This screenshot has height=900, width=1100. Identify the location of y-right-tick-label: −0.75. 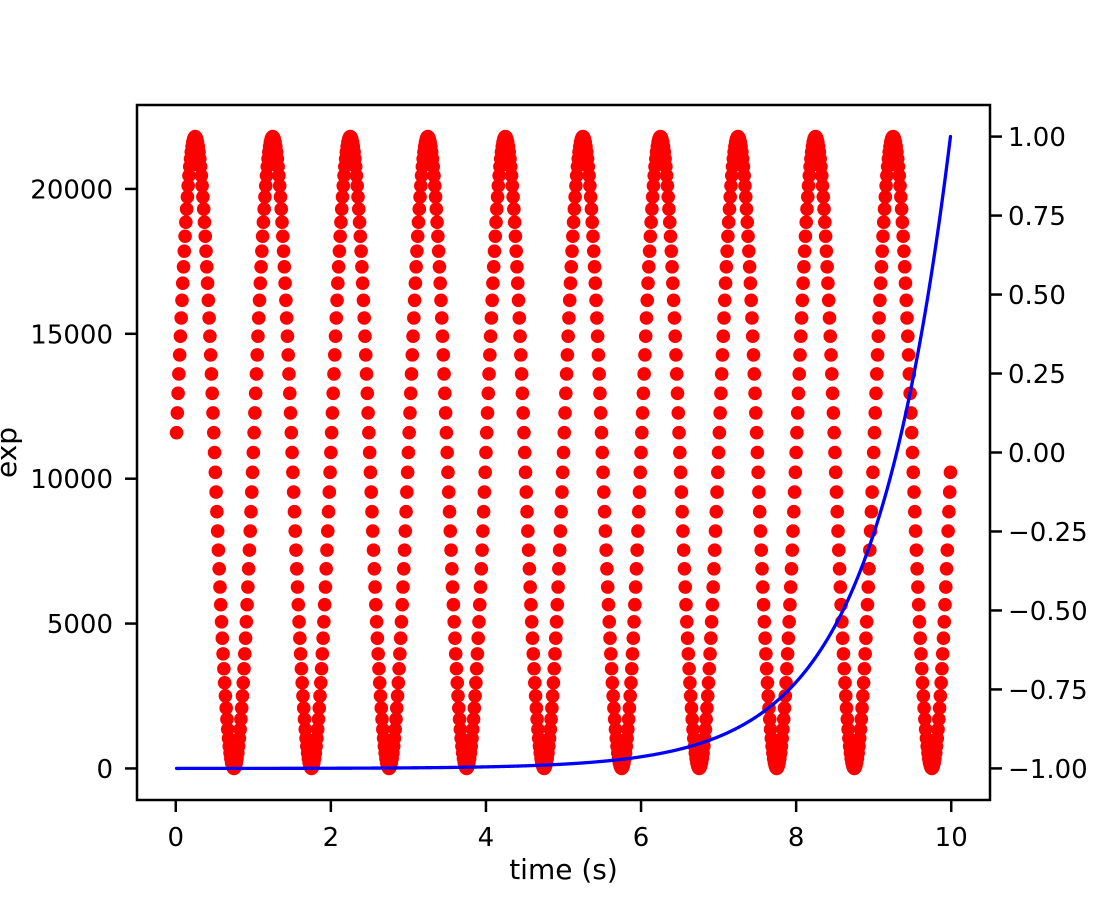
(1048, 691).